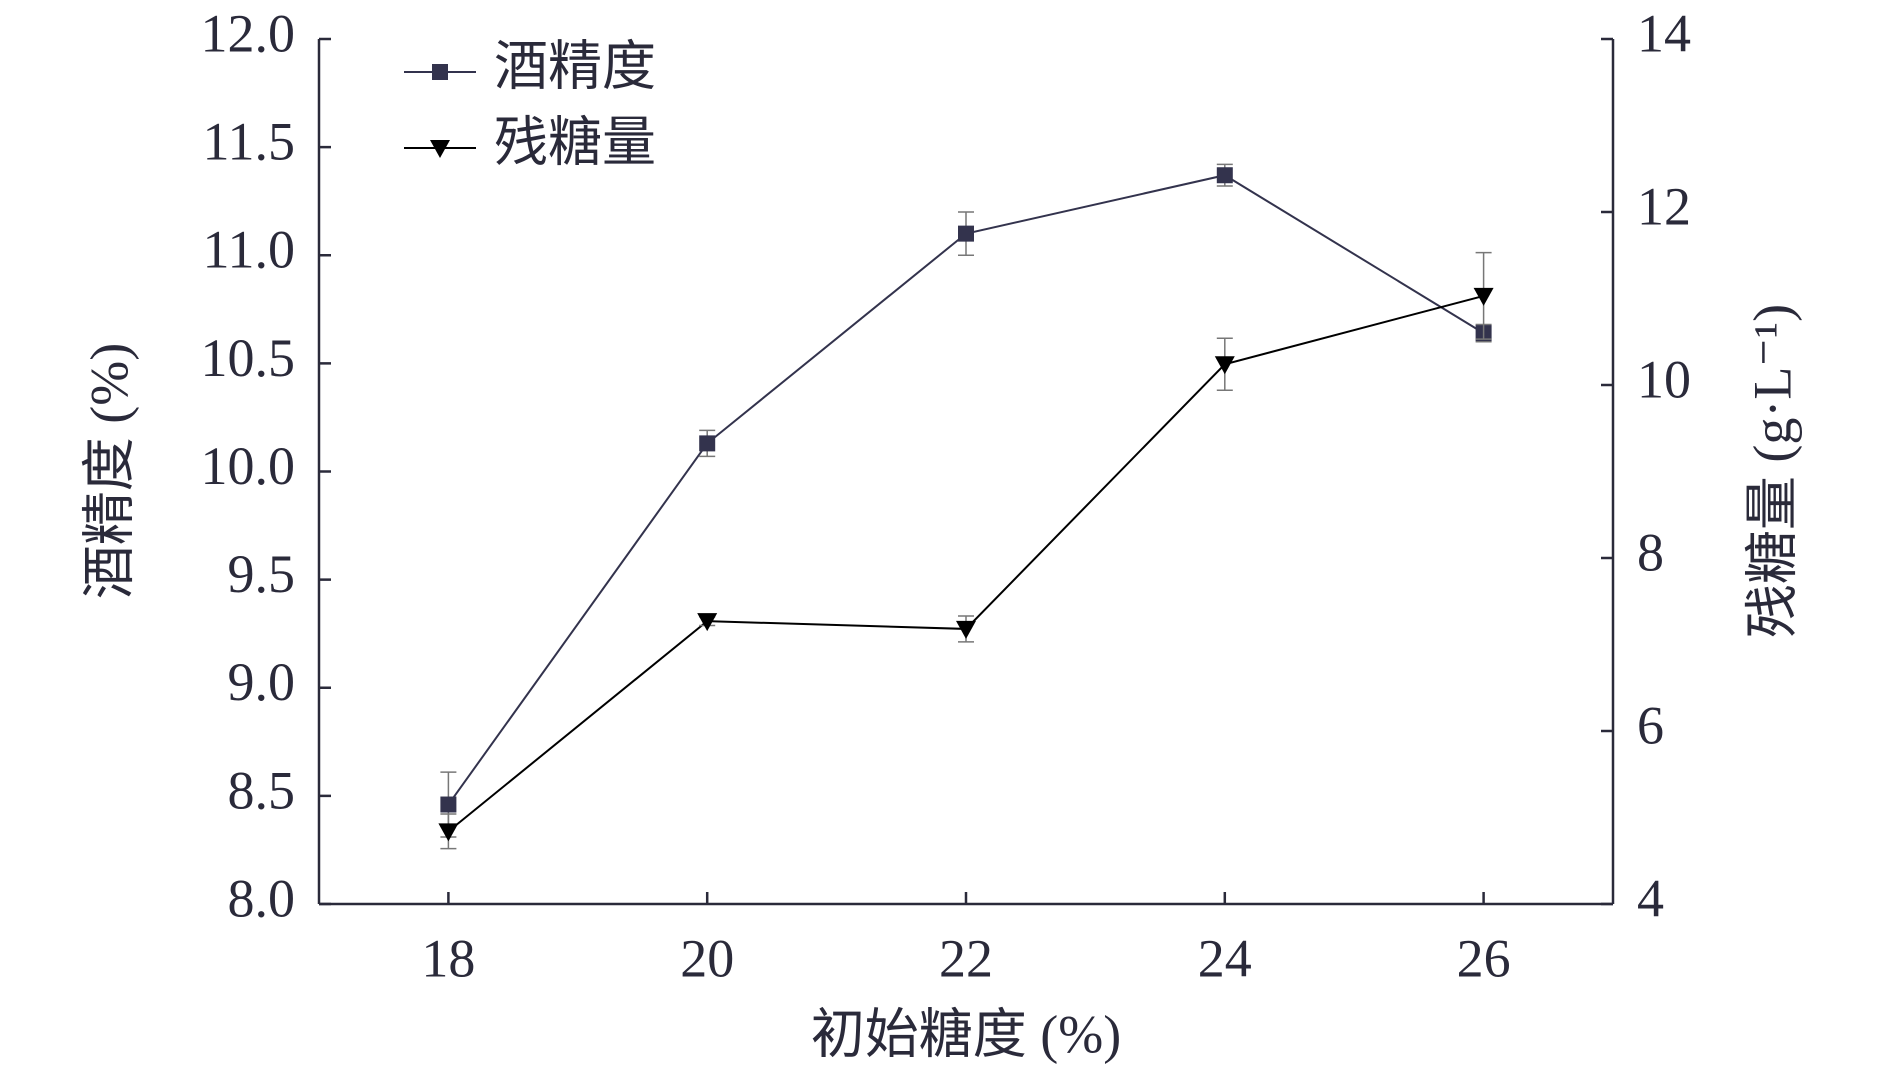  Describe the element at coordinates (248, 33) in the screenshot. I see `y-tick-label: 12.0` at that location.